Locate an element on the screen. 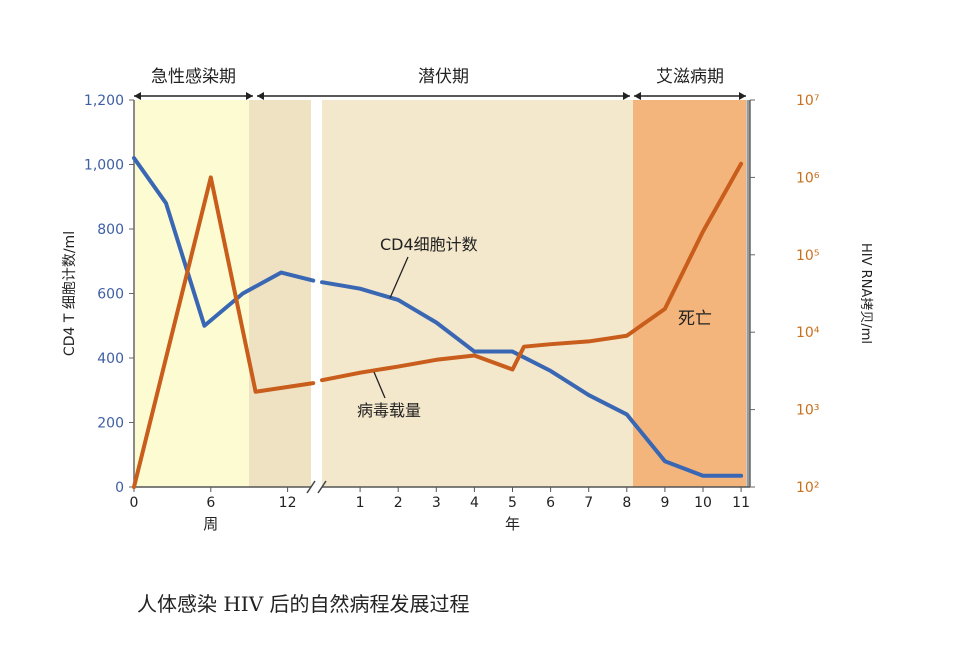 The height and width of the screenshot is (646, 956). year-tick-label: 9 is located at coordinates (664, 503).